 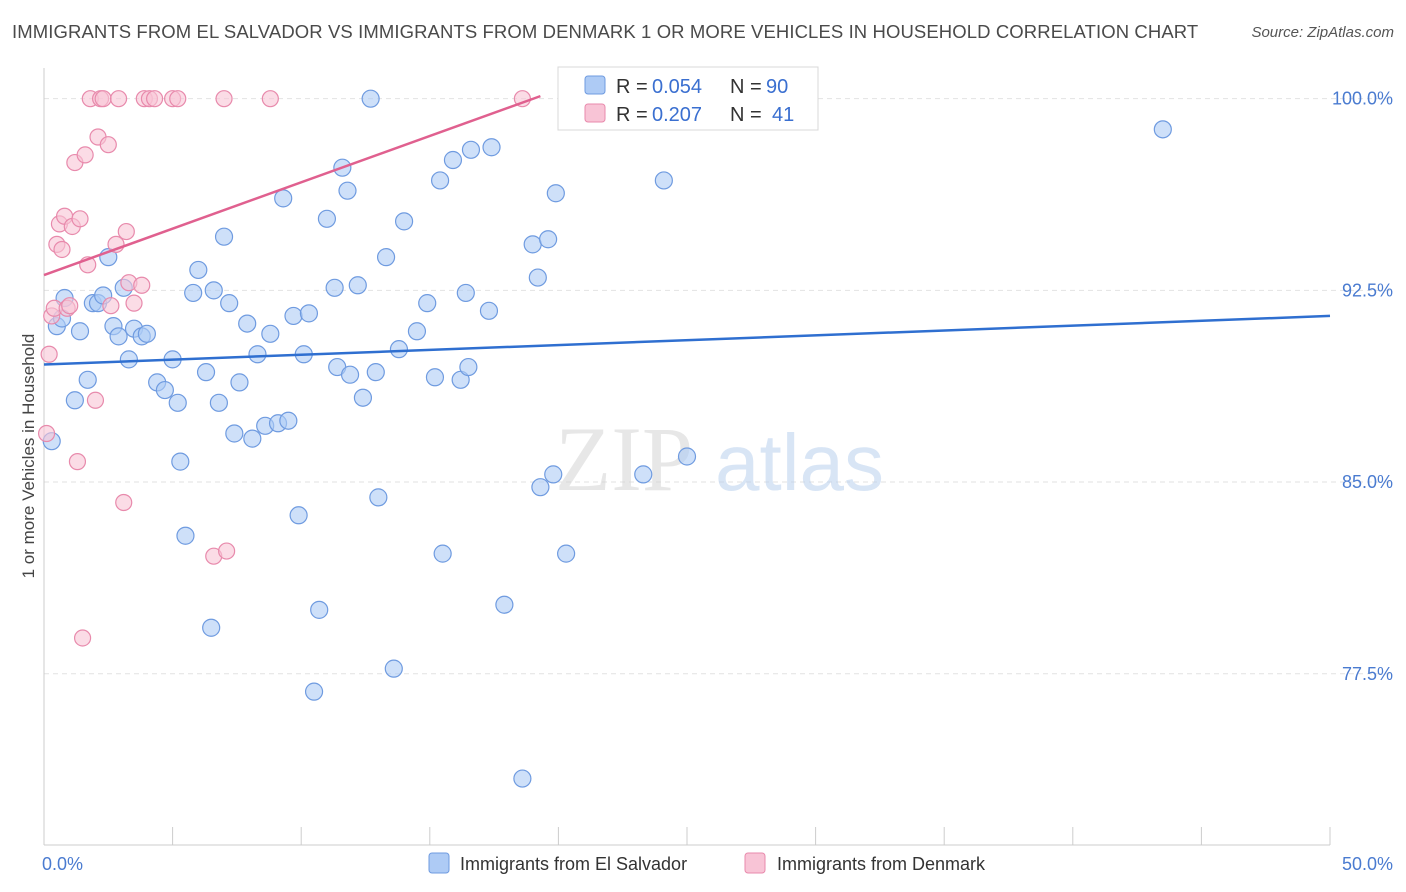 What do you see at coordinates (881, 864) in the screenshot?
I see `bottom-legend-label-denmark: Immigrants from Denmark` at bounding box center [881, 864].